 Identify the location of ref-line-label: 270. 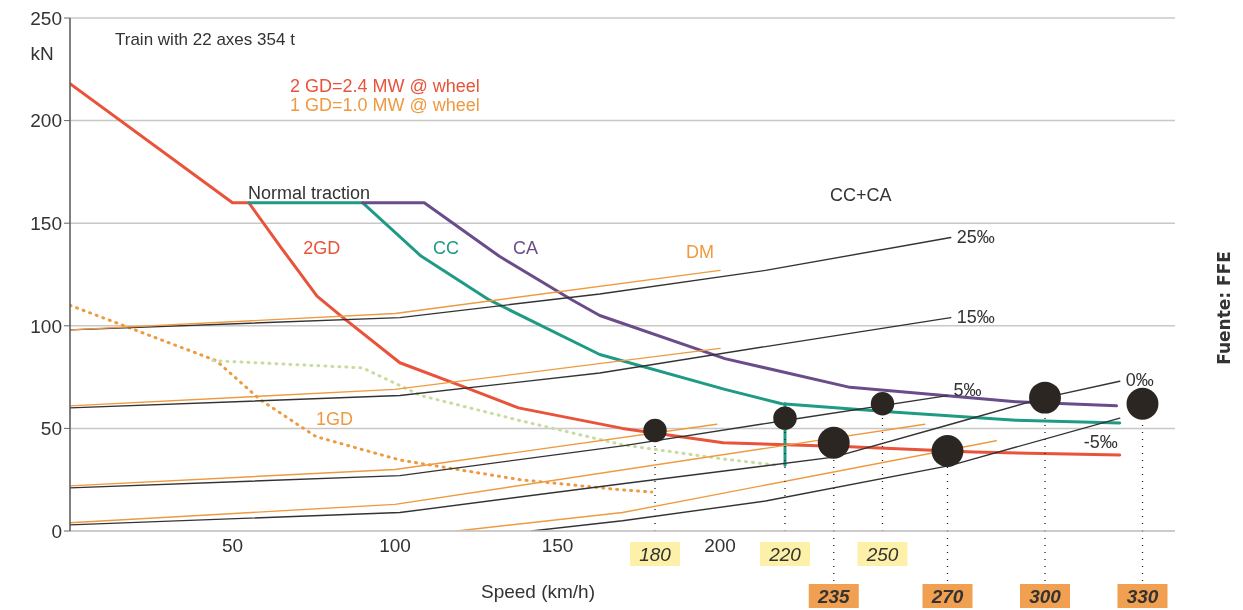
(947, 596).